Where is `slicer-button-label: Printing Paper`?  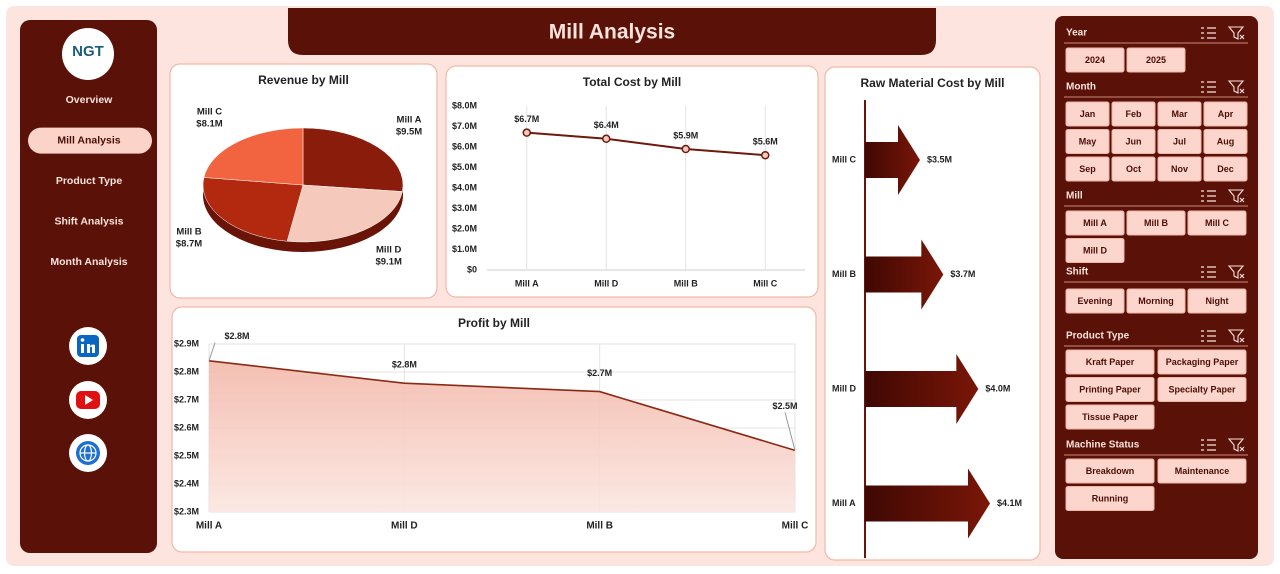 slicer-button-label: Printing Paper is located at coordinates (1110, 389).